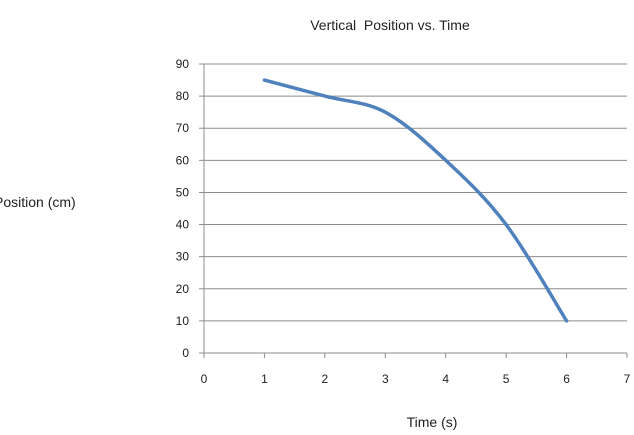 The image size is (634, 435). What do you see at coordinates (627, 379) in the screenshot?
I see `x-tick-label-7: 7` at bounding box center [627, 379].